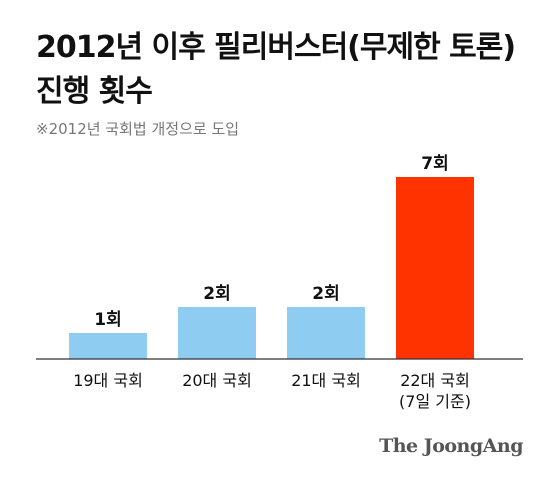 Image resolution: width=559 pixels, height=480 pixels. I want to click on category-label-1: 19대 국회, so click(108, 380).